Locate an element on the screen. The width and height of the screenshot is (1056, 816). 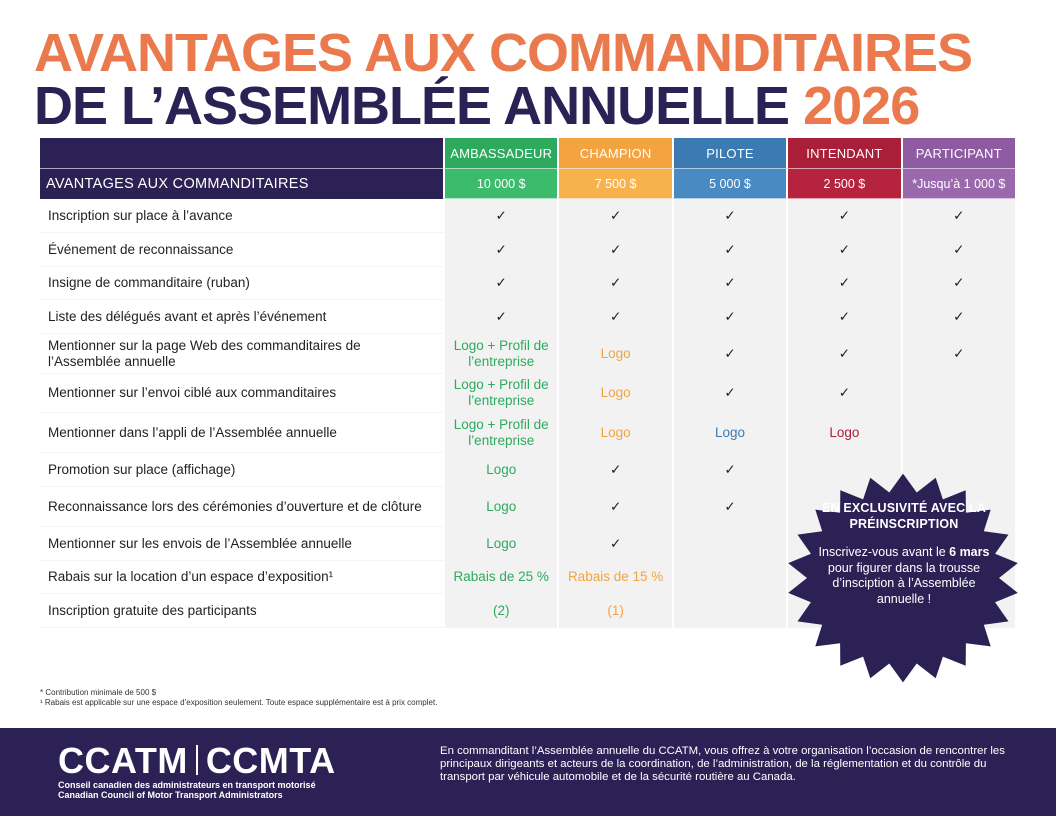
footnote-minimum: * Contribution minimale de 500 $ is located at coordinates (98, 692).